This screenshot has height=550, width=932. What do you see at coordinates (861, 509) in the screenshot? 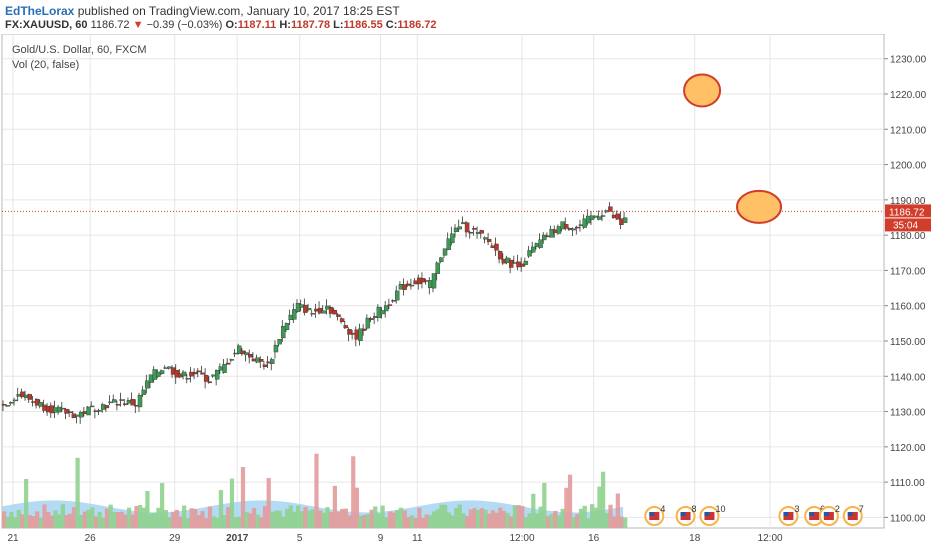
I see `event-count: 7` at bounding box center [861, 509].